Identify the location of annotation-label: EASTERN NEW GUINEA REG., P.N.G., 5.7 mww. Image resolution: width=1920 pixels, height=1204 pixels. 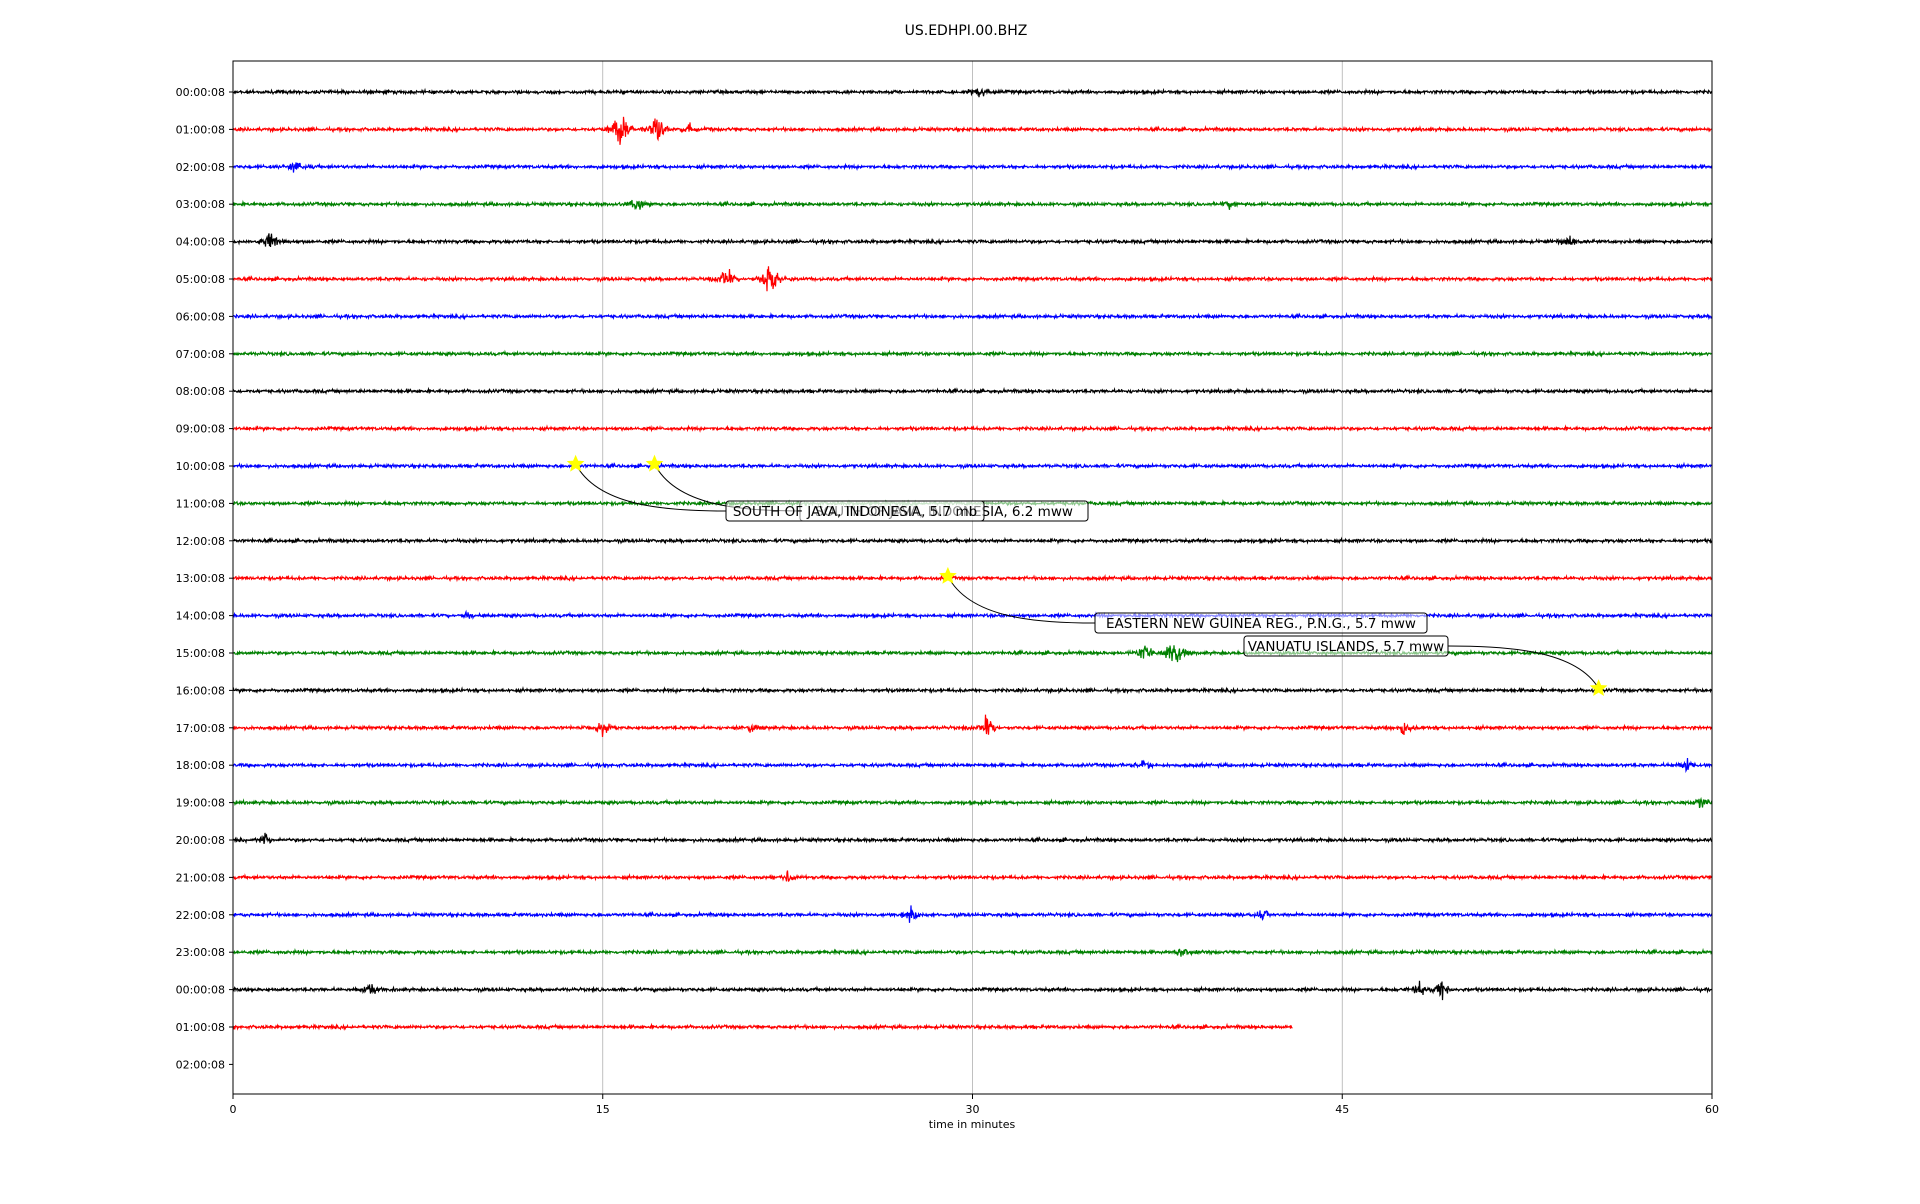
(1261, 623).